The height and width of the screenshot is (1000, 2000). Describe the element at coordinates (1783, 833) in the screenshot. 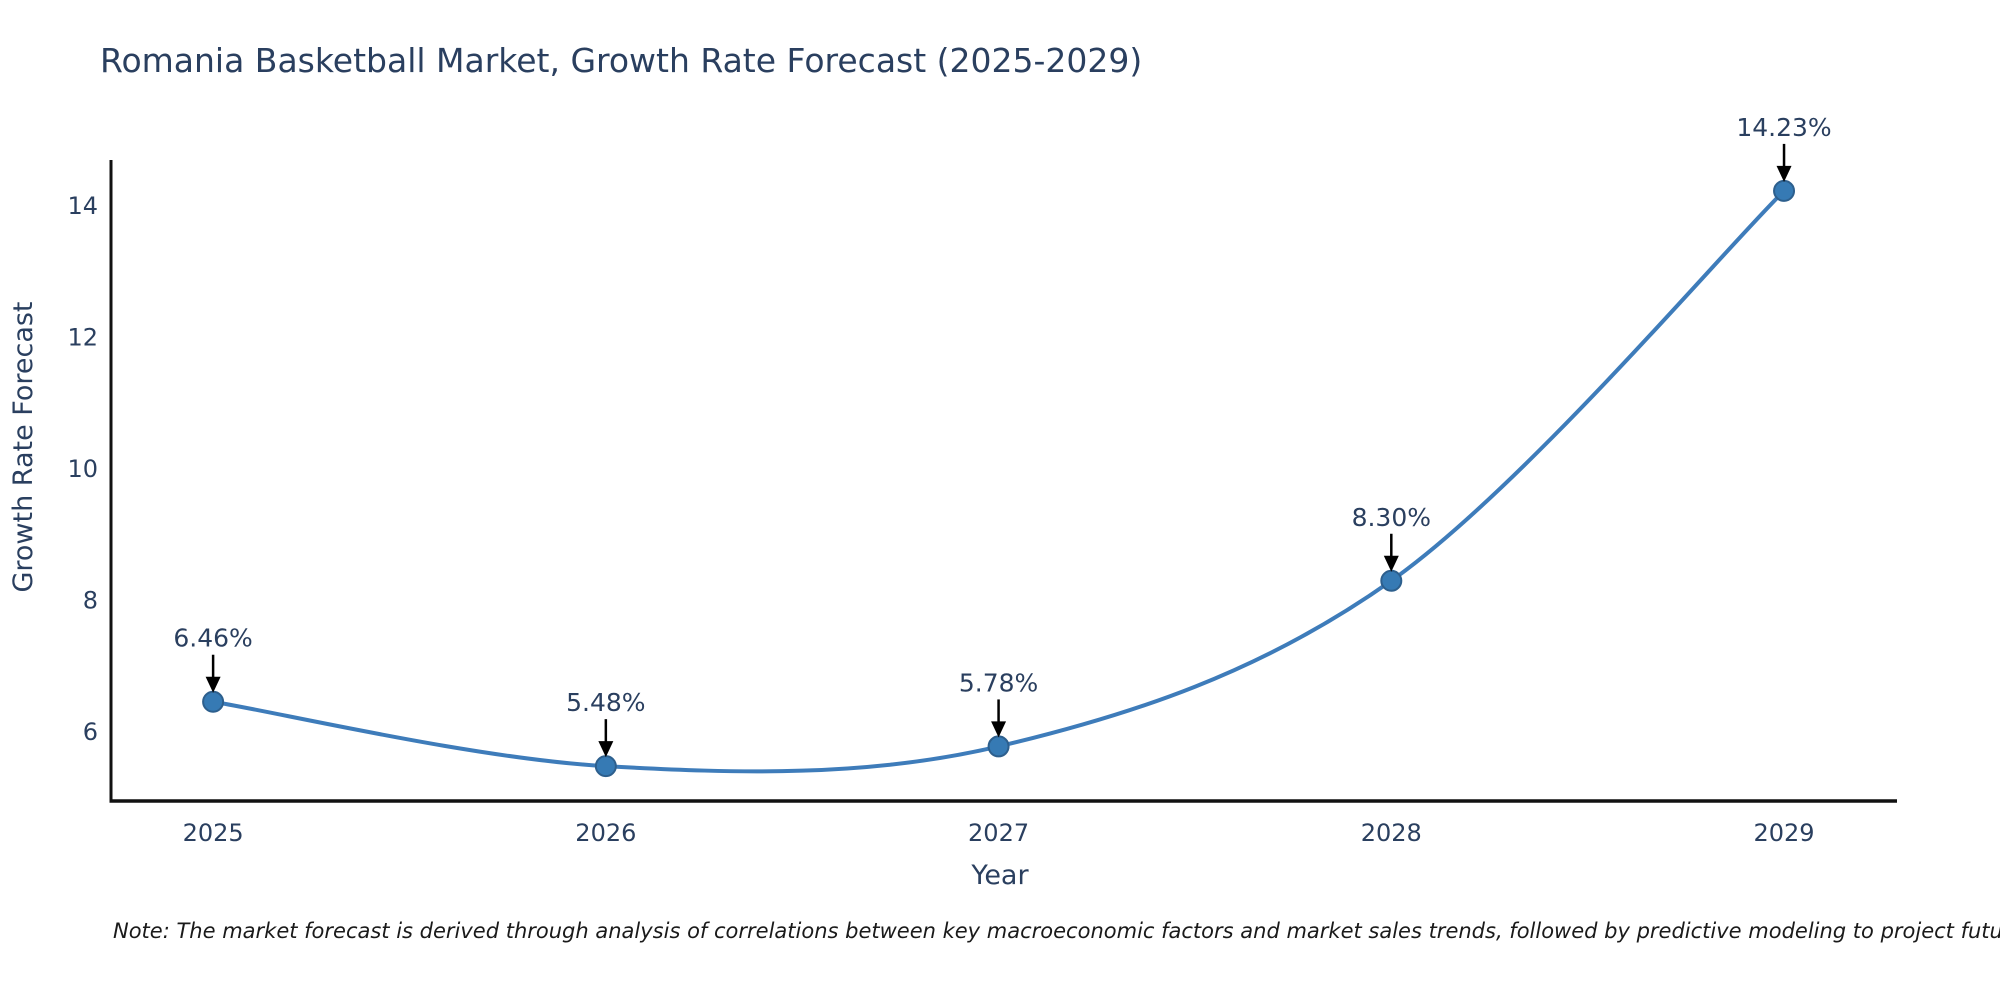

I see `x-tick-label: 2029` at that location.